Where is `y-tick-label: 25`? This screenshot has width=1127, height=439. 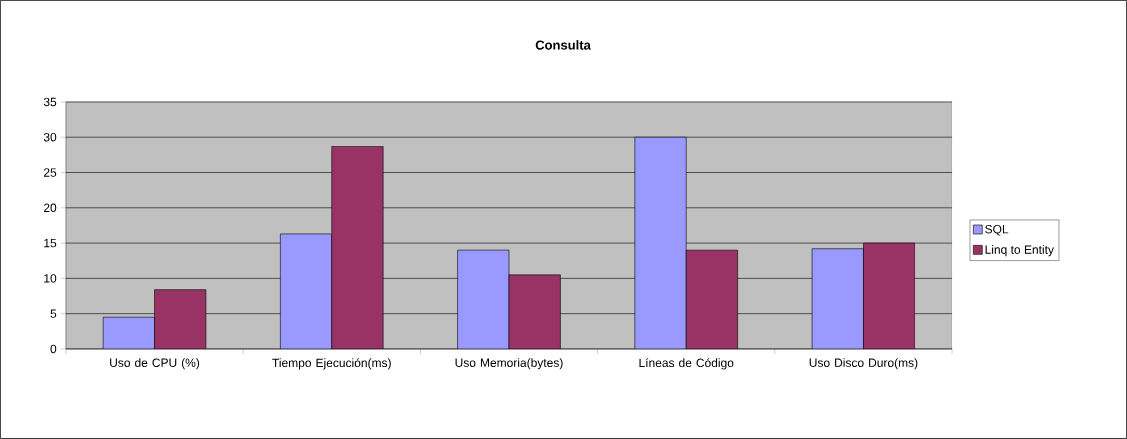
y-tick-label: 25 is located at coordinates (50, 172).